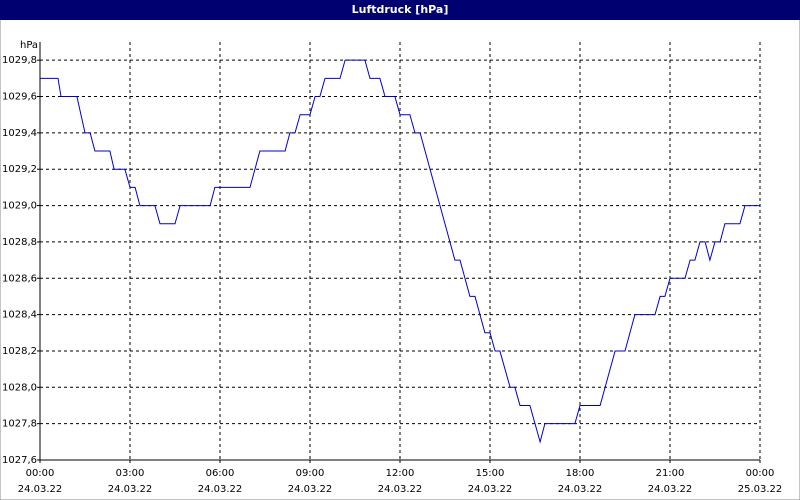  What do you see at coordinates (220, 473) in the screenshot?
I see `x-tick-label: 06:00` at bounding box center [220, 473].